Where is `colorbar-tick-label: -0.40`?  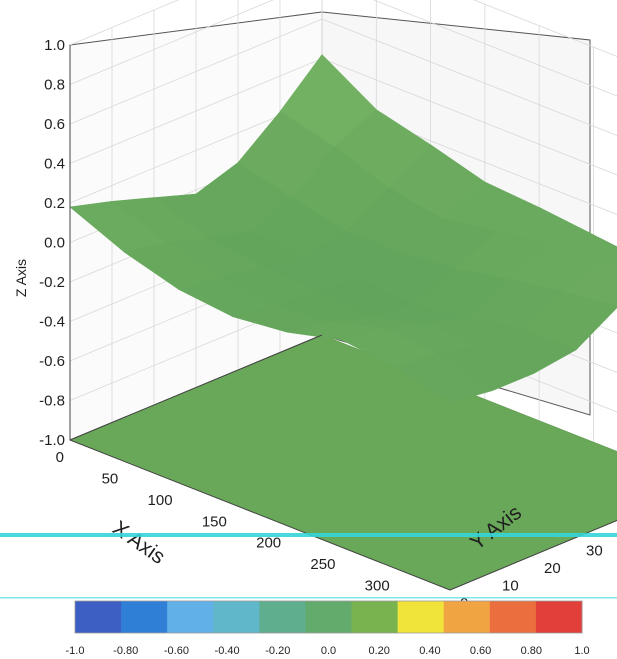 colorbar-tick-label: -0.40 is located at coordinates (227, 651).